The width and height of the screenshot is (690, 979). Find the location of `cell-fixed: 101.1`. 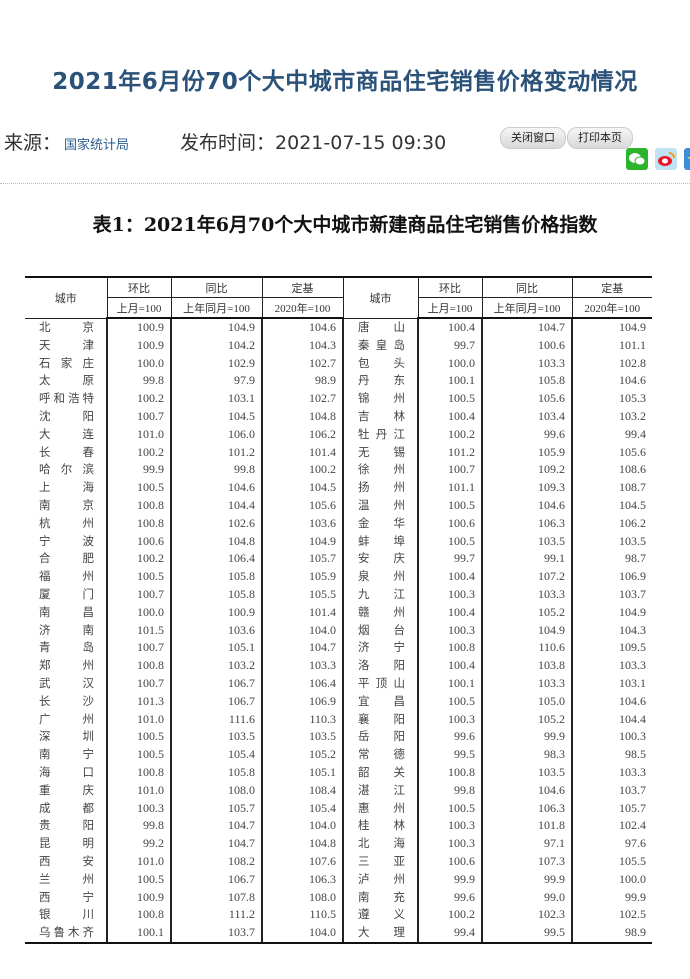

cell-fixed: 101.1 is located at coordinates (611, 345).